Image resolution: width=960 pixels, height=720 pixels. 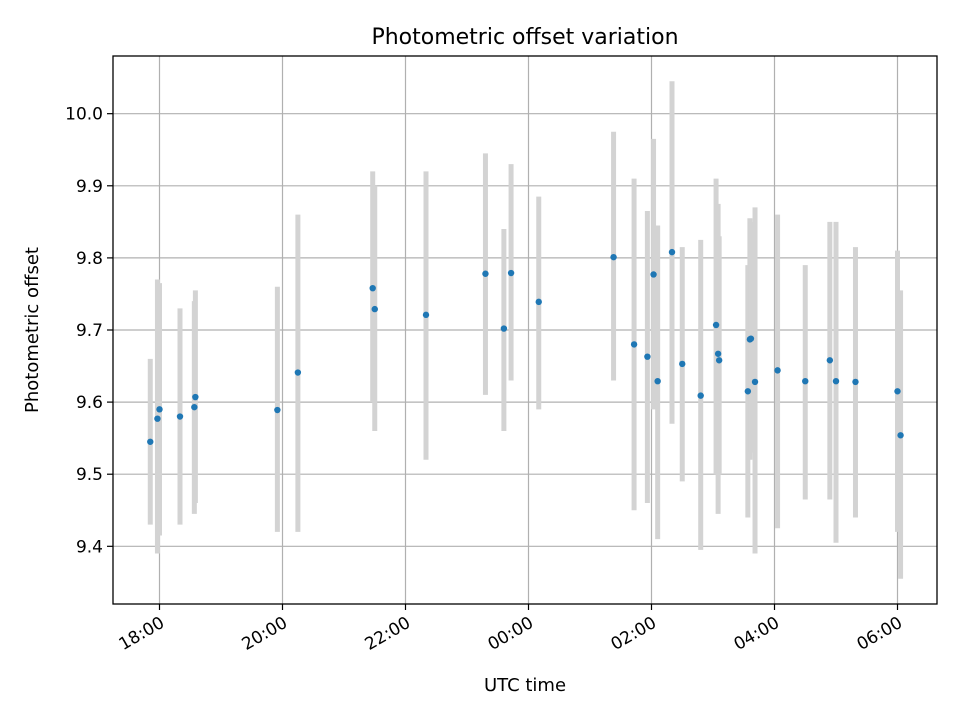 I want to click on y-tick-label: 9.5, so click(x=89, y=475).